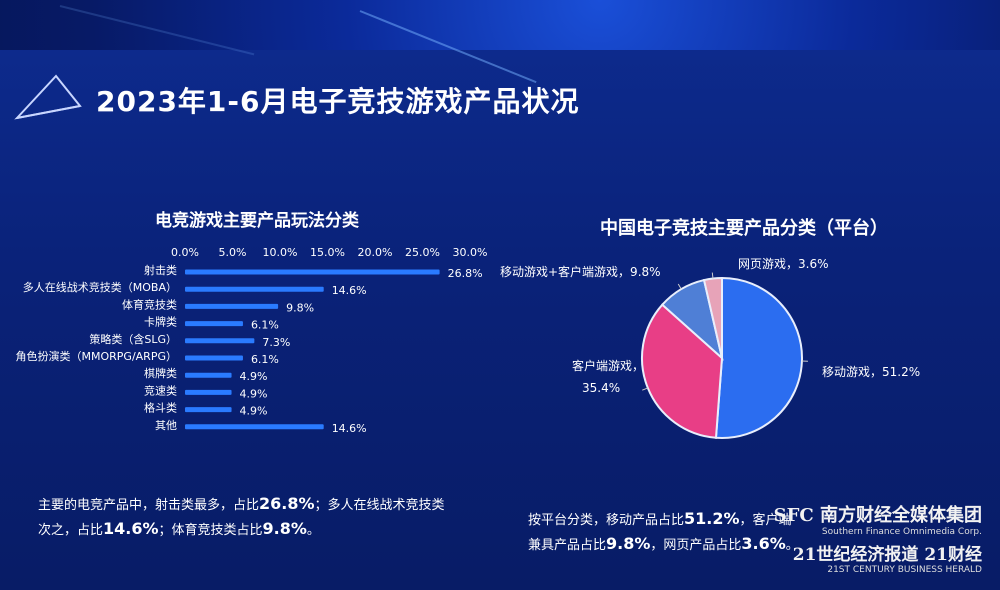 The image size is (1000, 590). I want to click on category-label: 策略类（含SLG）, so click(133, 339).